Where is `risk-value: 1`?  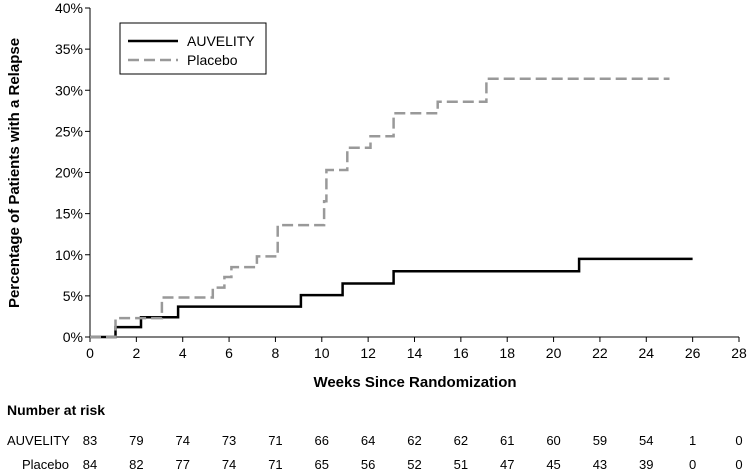 risk-value: 1 is located at coordinates (692, 440).